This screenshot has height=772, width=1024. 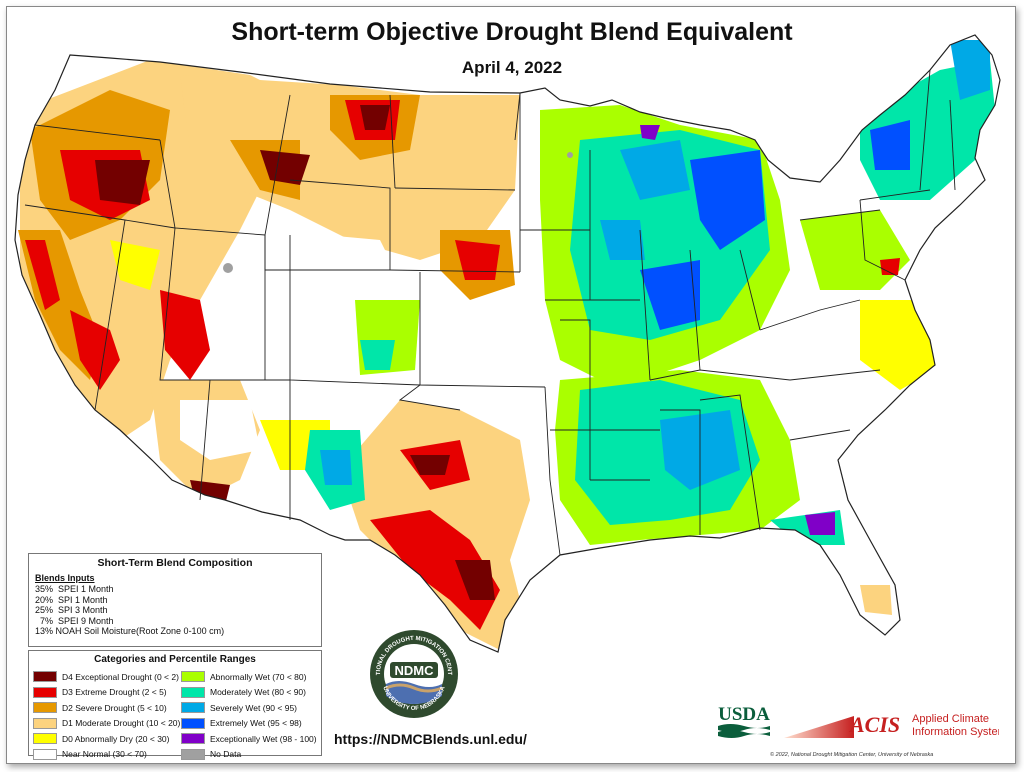 I want to click on legend-item: Moderately Wet (80 < 90), so click(x=249, y=693).